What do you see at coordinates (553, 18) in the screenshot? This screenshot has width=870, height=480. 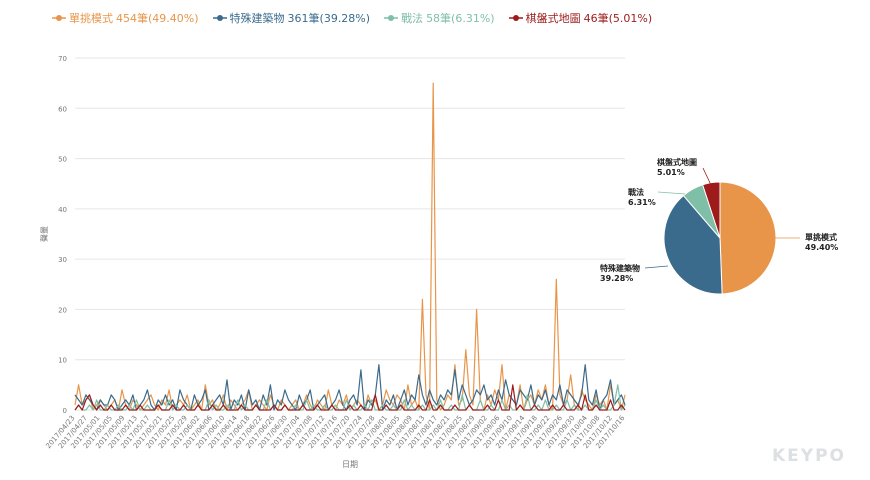 I see `legend-label: 棋盤式地圖` at bounding box center [553, 18].